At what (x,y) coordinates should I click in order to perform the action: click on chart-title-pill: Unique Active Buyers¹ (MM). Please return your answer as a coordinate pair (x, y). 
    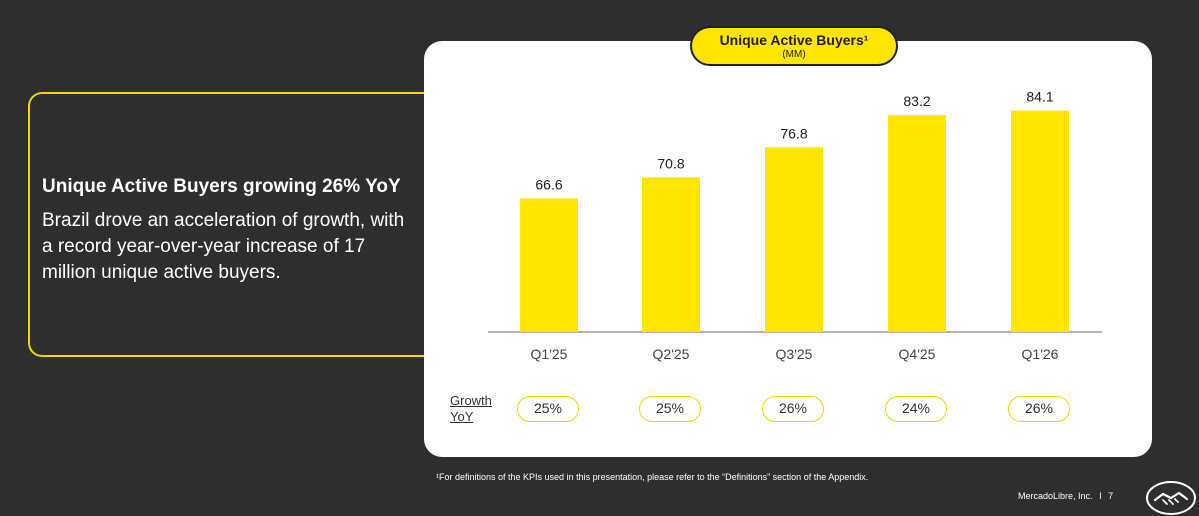
    Looking at the image, I should click on (794, 46).